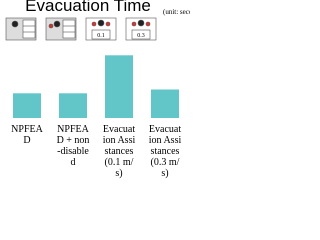 Image resolution: width=320 pixels, height=240 pixels. I want to click on icons, so click(81, 29).